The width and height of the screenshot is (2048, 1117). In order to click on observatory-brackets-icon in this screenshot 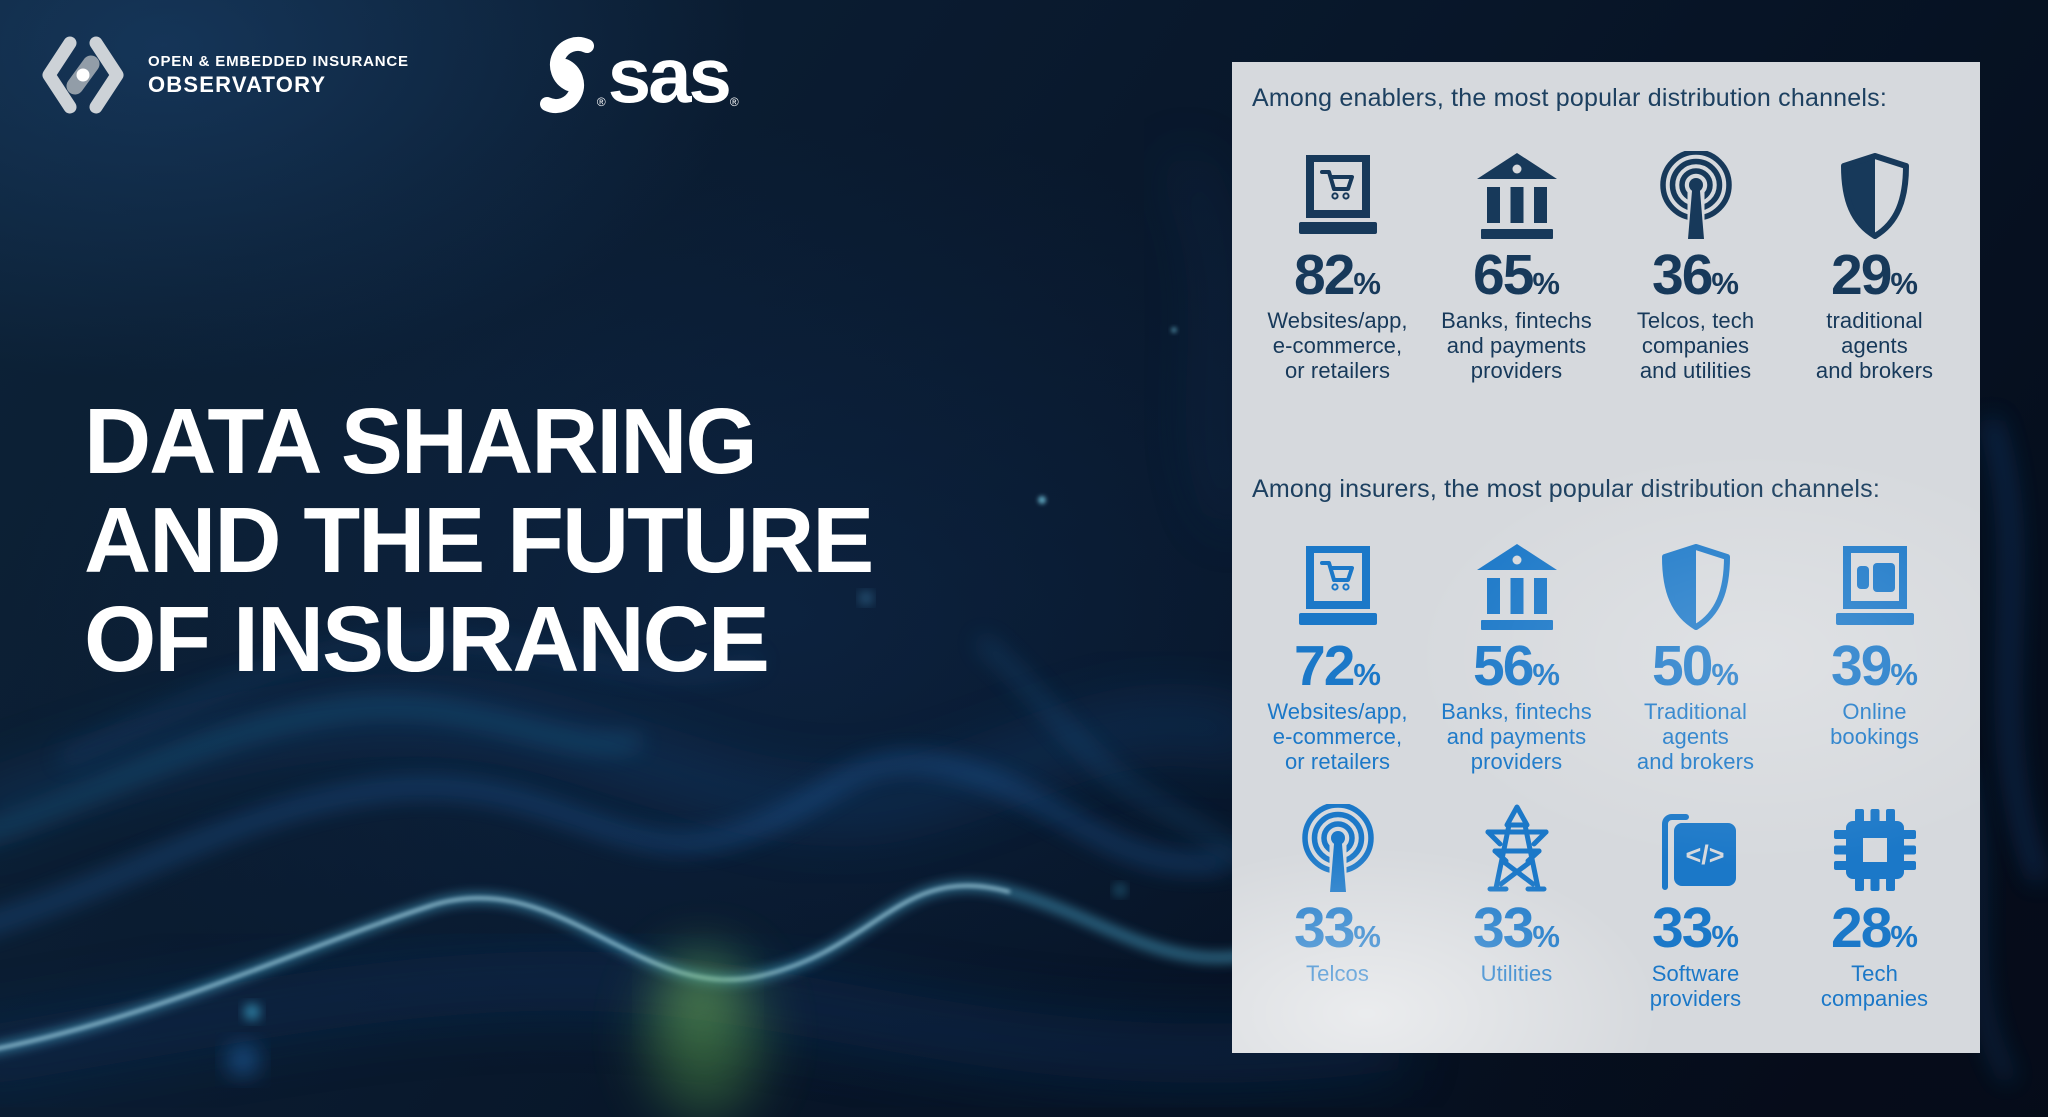, I will do `click(83, 75)`.